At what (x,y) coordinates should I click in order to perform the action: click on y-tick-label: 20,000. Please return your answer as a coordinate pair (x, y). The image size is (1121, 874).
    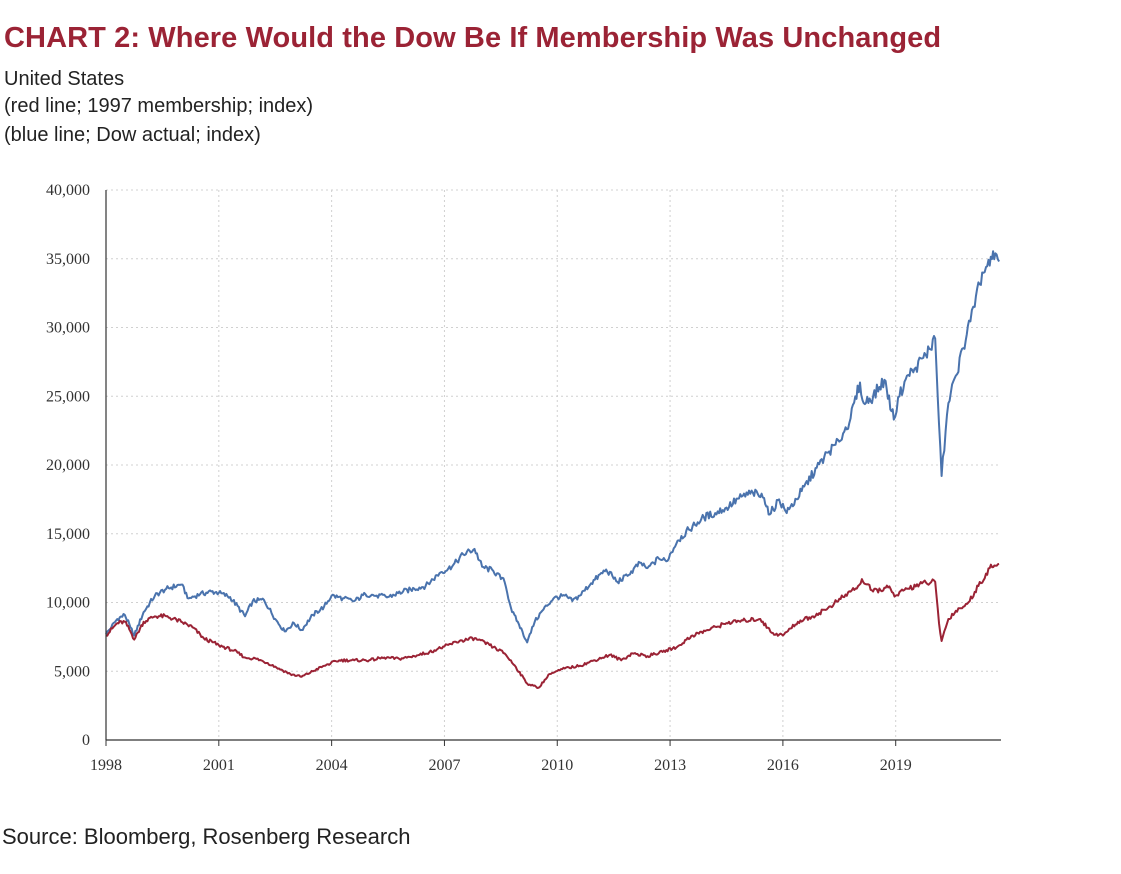
    Looking at the image, I should click on (68, 465).